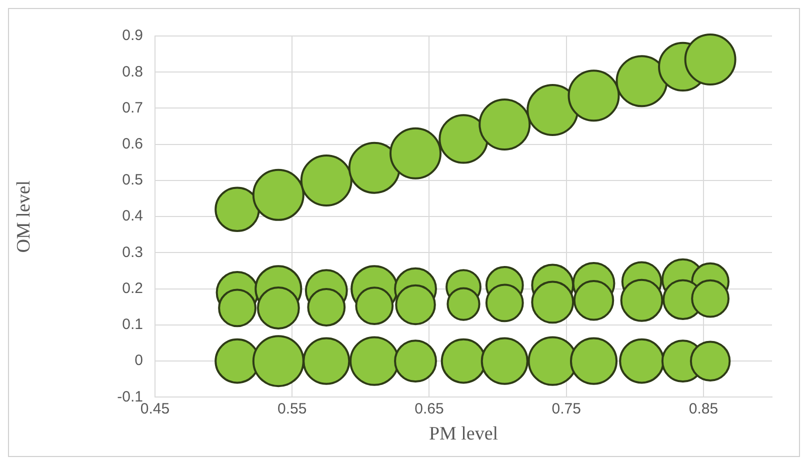  What do you see at coordinates (132, 35) in the screenshot?
I see `y-tick-label: 0.9` at bounding box center [132, 35].